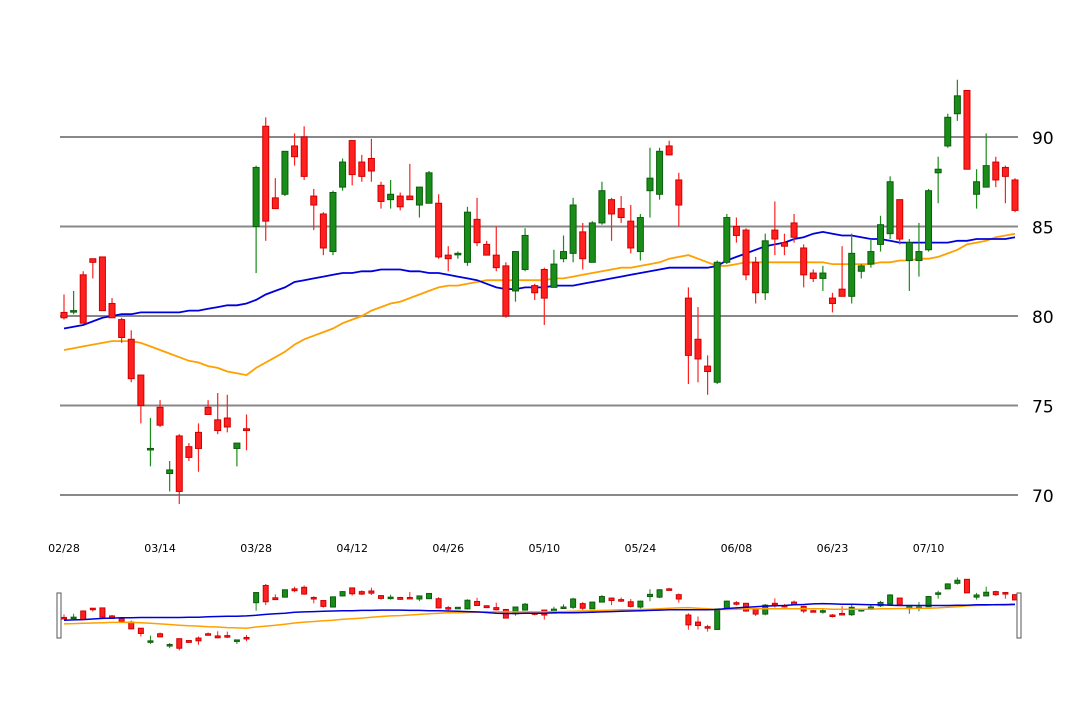 The image size is (1080, 724). Describe the element at coordinates (1019, 615) in the screenshot. I see `navigator-right-handle` at that location.